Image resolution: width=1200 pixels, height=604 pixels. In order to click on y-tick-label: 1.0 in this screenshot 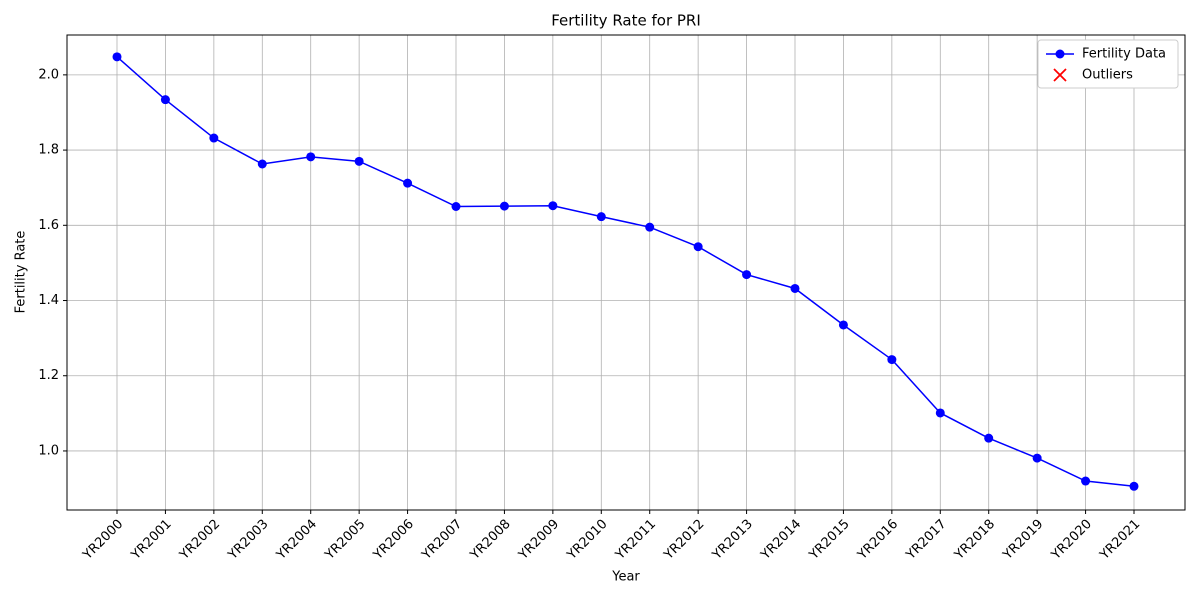, I will do `click(48, 450)`.